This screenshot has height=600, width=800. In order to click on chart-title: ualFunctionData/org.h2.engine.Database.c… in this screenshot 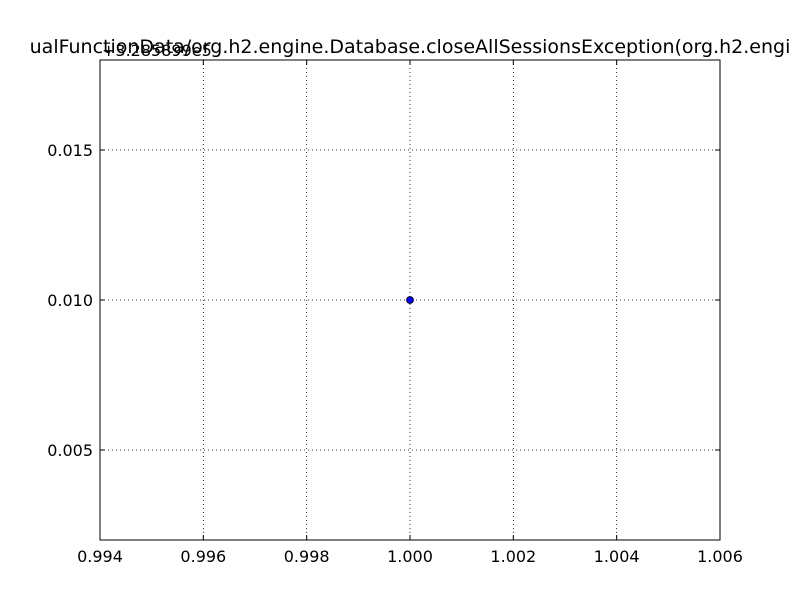, I will do `click(410, 47)`.